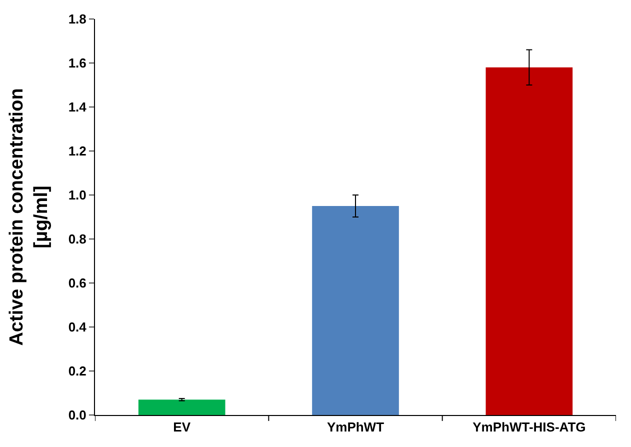 Image resolution: width=631 pixels, height=447 pixels. I want to click on y-tick-label: 1.4, so click(78, 107).